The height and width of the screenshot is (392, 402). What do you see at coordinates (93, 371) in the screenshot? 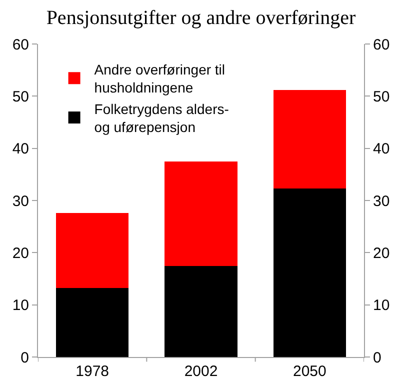
I see `x-tick-label: 1978` at bounding box center [93, 371].